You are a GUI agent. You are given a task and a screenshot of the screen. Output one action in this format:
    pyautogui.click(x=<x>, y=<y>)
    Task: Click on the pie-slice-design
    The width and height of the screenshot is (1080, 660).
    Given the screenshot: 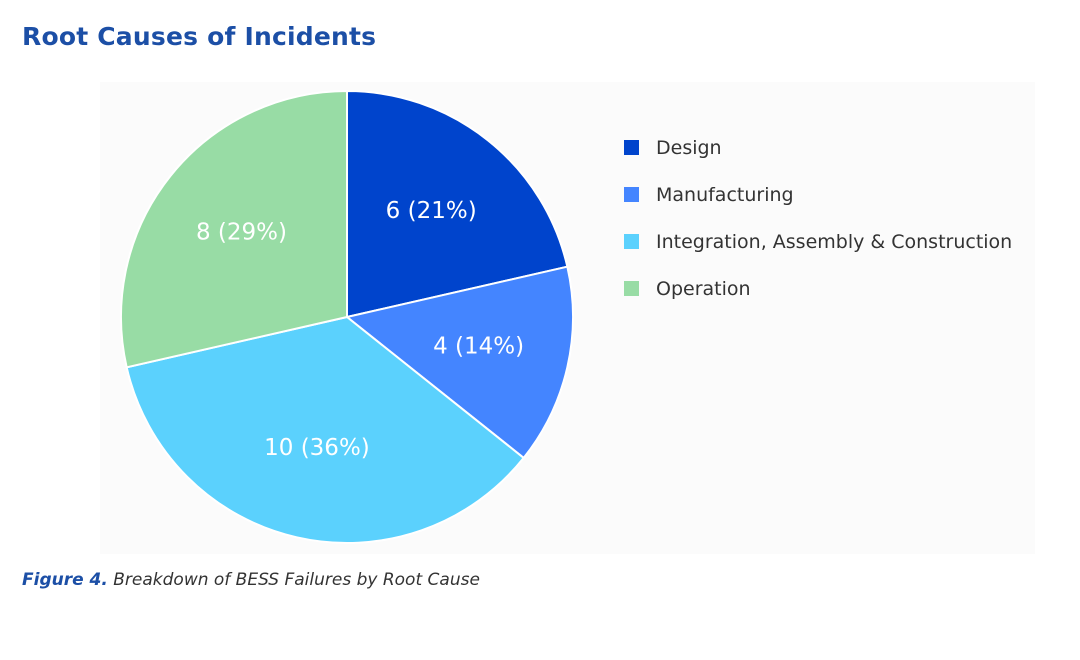 What is the action you would take?
    pyautogui.click(x=457, y=204)
    